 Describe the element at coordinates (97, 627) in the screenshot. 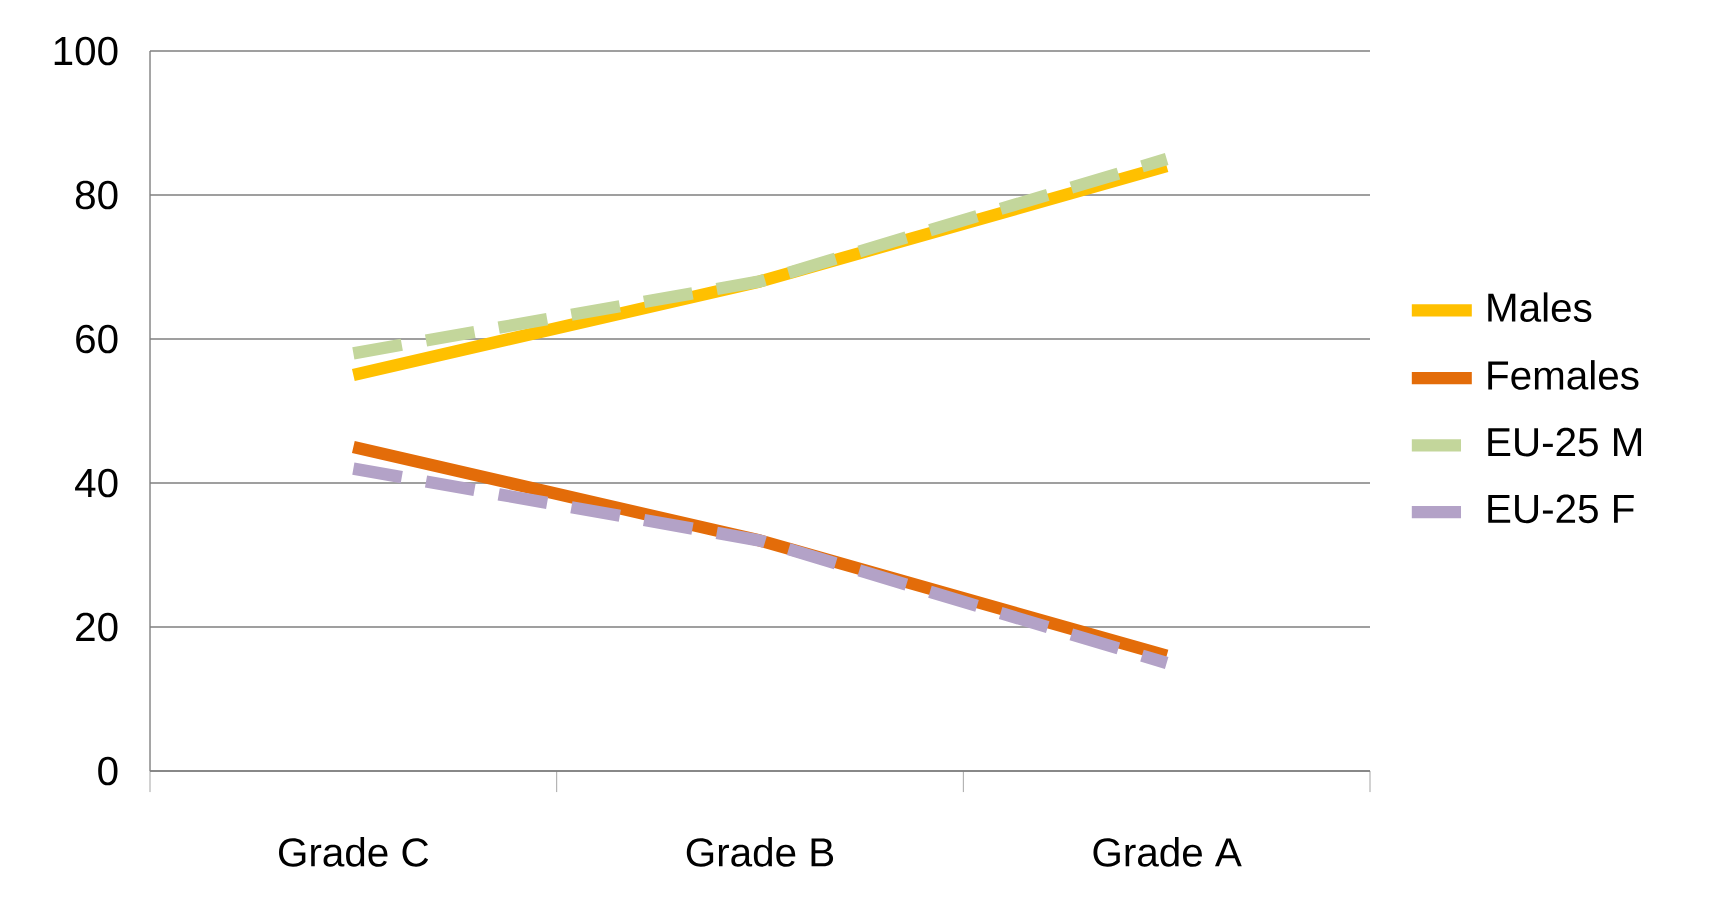

I see `y-tick-label: 20` at that location.